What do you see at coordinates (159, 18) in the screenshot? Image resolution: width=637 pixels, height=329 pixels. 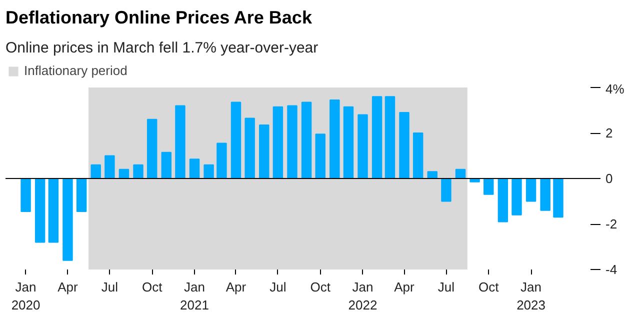 I see `chart-title: Deflationary Online Prices Are Back` at bounding box center [159, 18].